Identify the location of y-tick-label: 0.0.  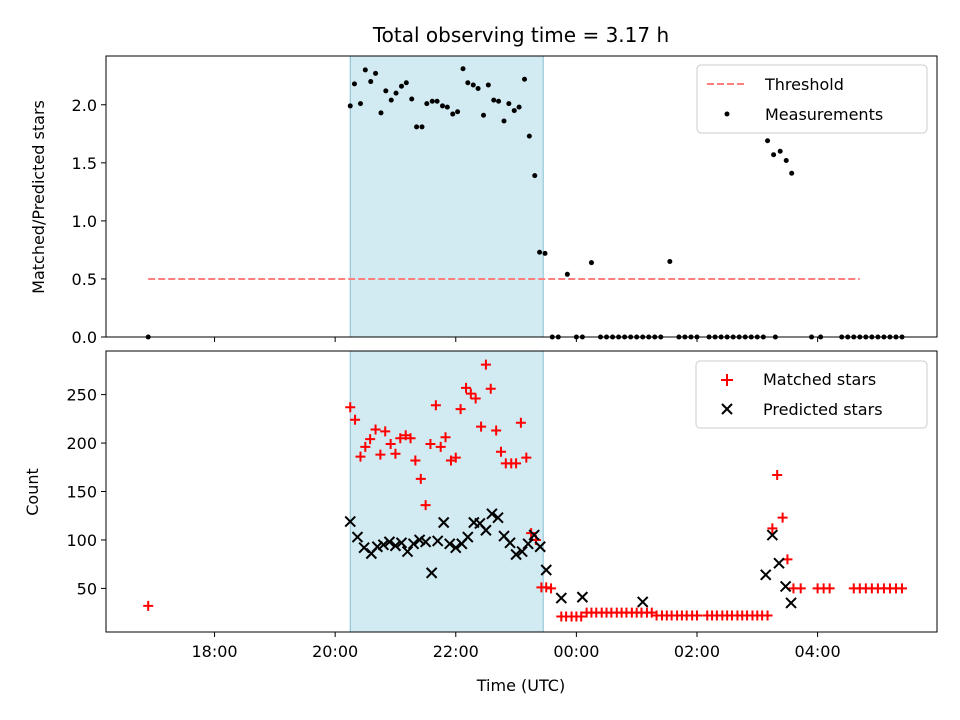
(84, 337).